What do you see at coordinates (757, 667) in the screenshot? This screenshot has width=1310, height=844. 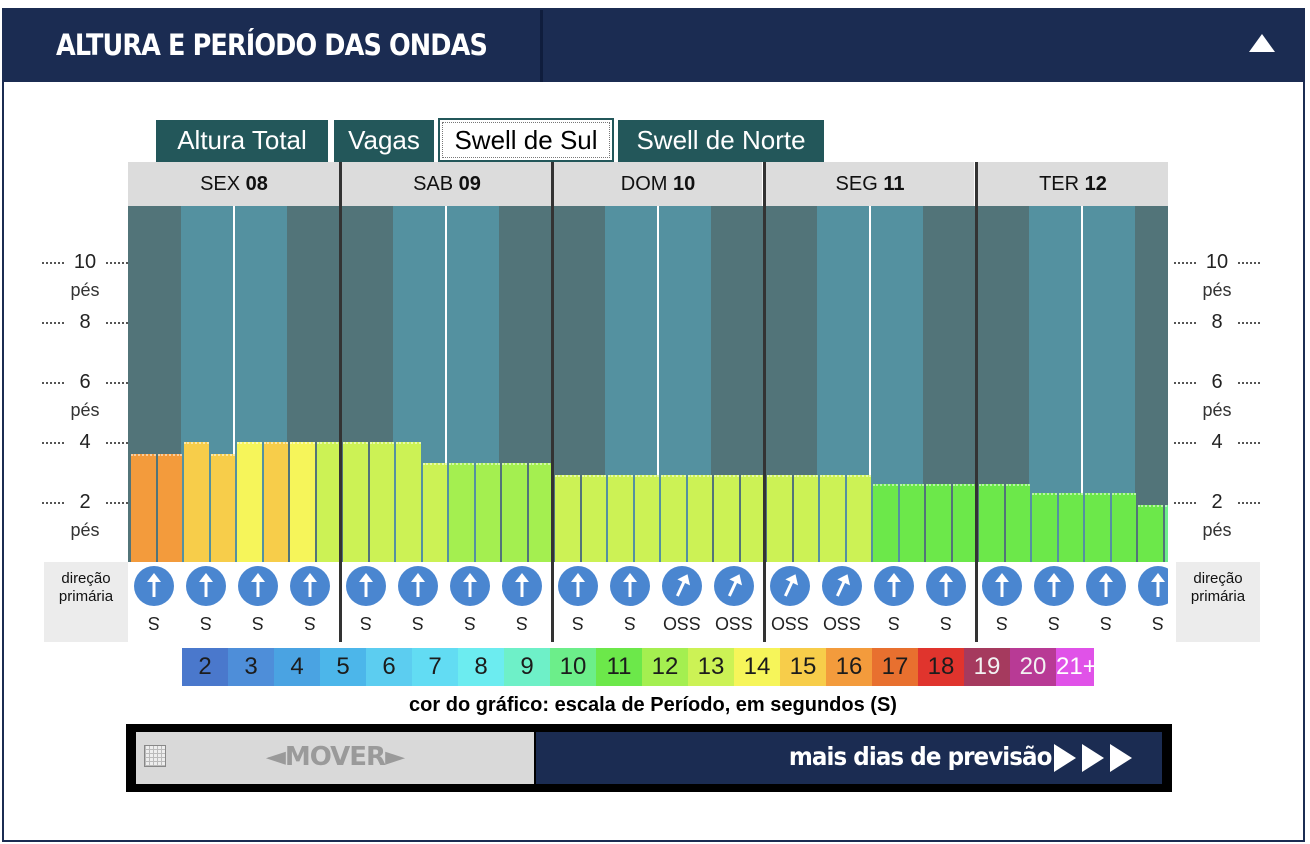 I see `period-scale-cell: 14` at bounding box center [757, 667].